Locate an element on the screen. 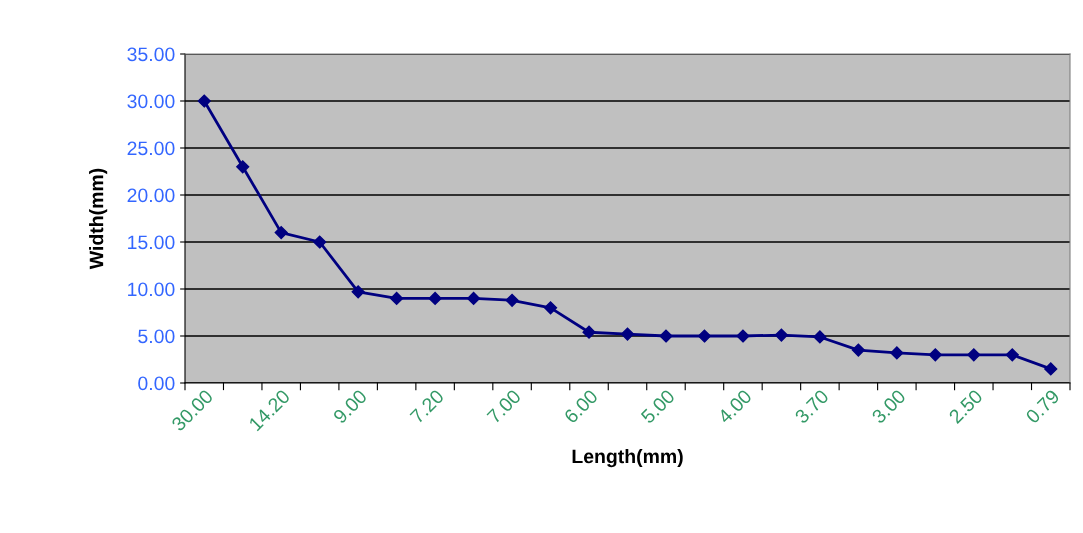 This screenshot has width=1083, height=533. y-tick-label: 20.00 is located at coordinates (151, 195).